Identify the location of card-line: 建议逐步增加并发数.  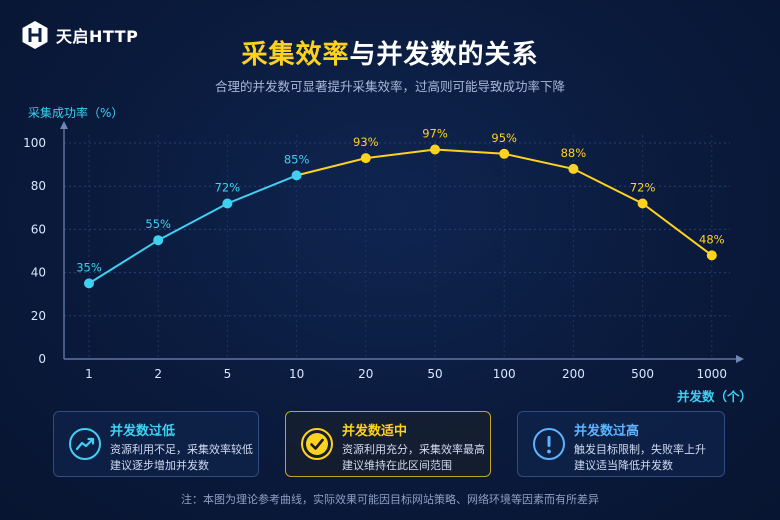
(159, 465).